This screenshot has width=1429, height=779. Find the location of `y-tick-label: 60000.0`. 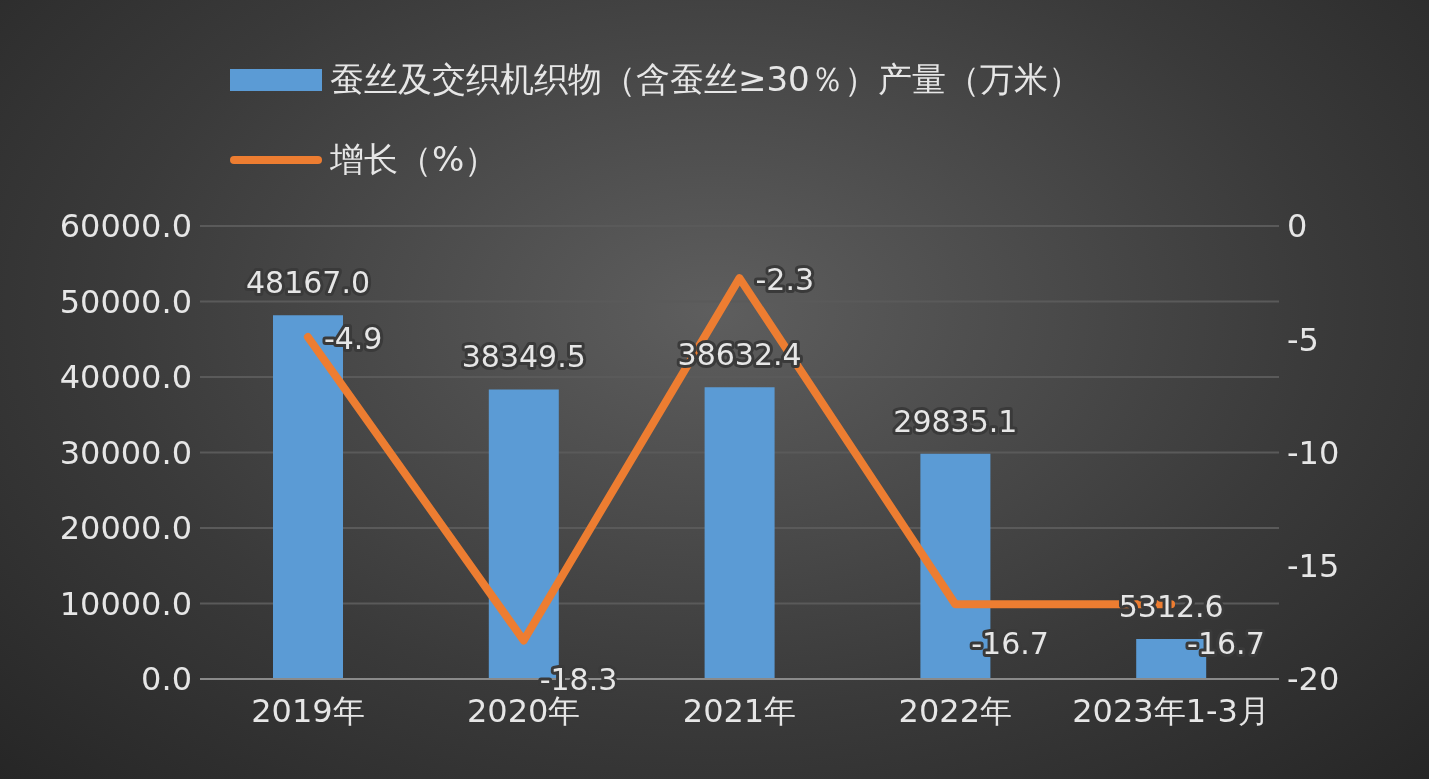

y-tick-label: 60000.0 is located at coordinates (125, 226).